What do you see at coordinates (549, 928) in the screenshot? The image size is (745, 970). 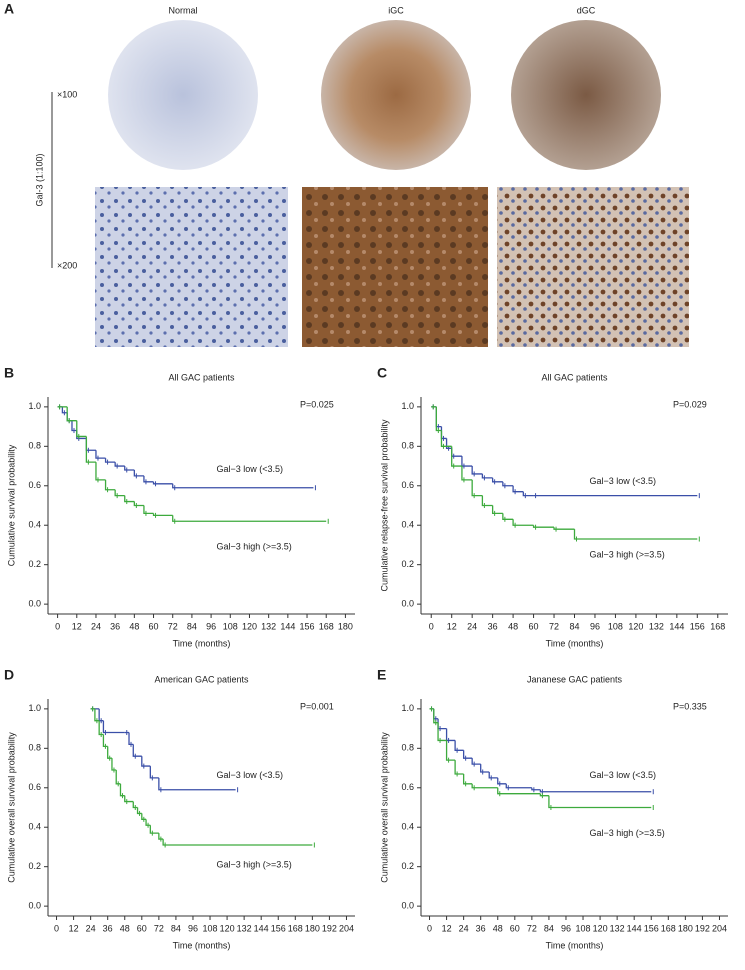 I see `x-tick-label: 84` at bounding box center [549, 928].